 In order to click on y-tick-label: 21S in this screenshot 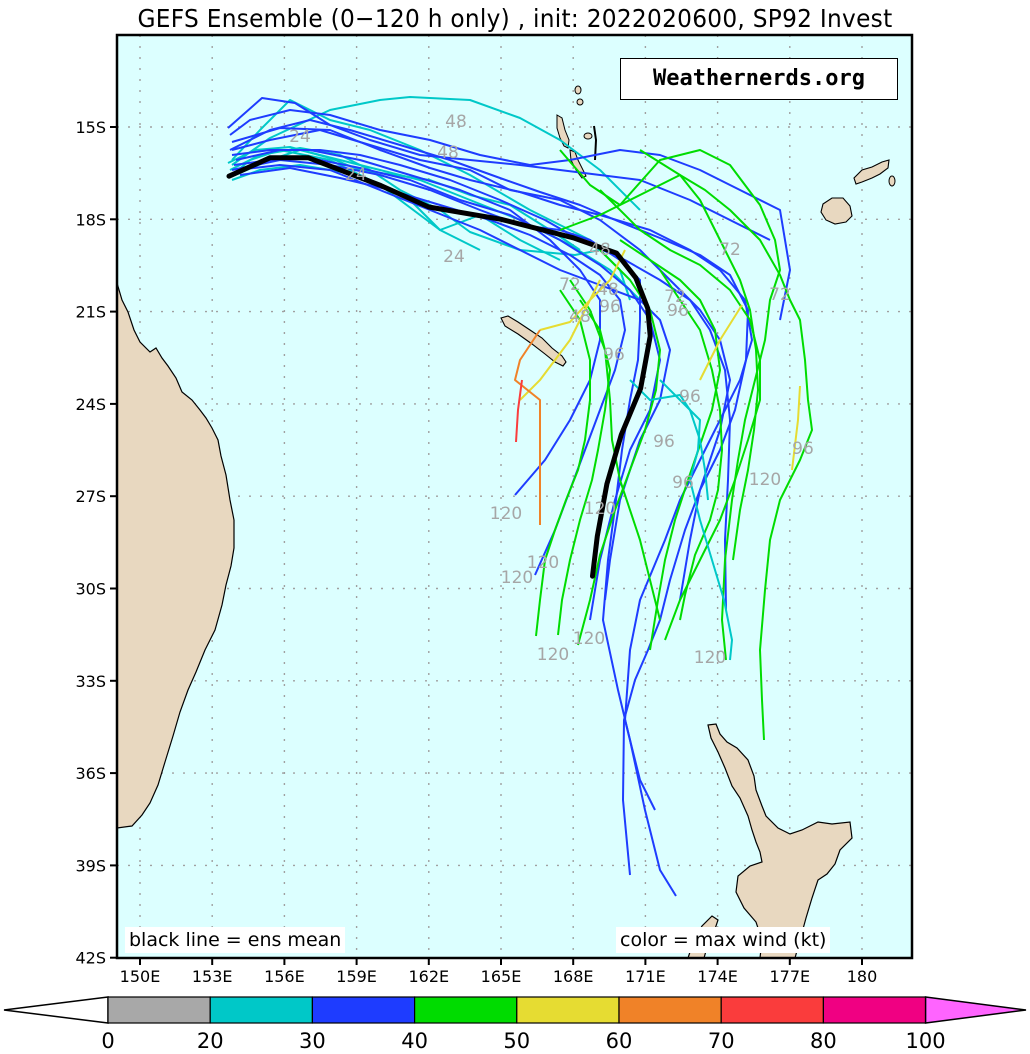, I will do `click(90, 312)`.